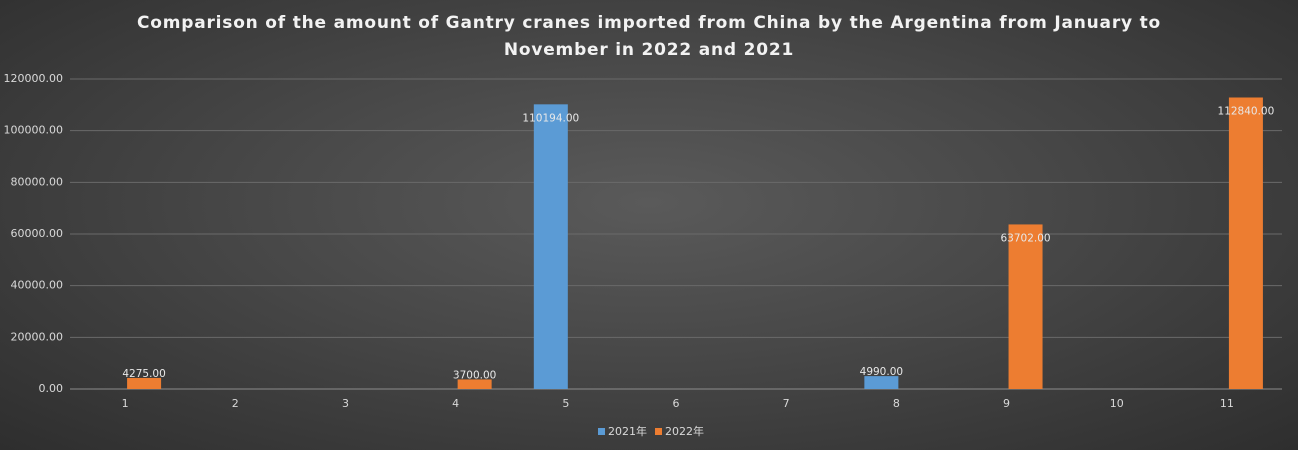  I want to click on value-label: 3700.00, so click(474, 375).